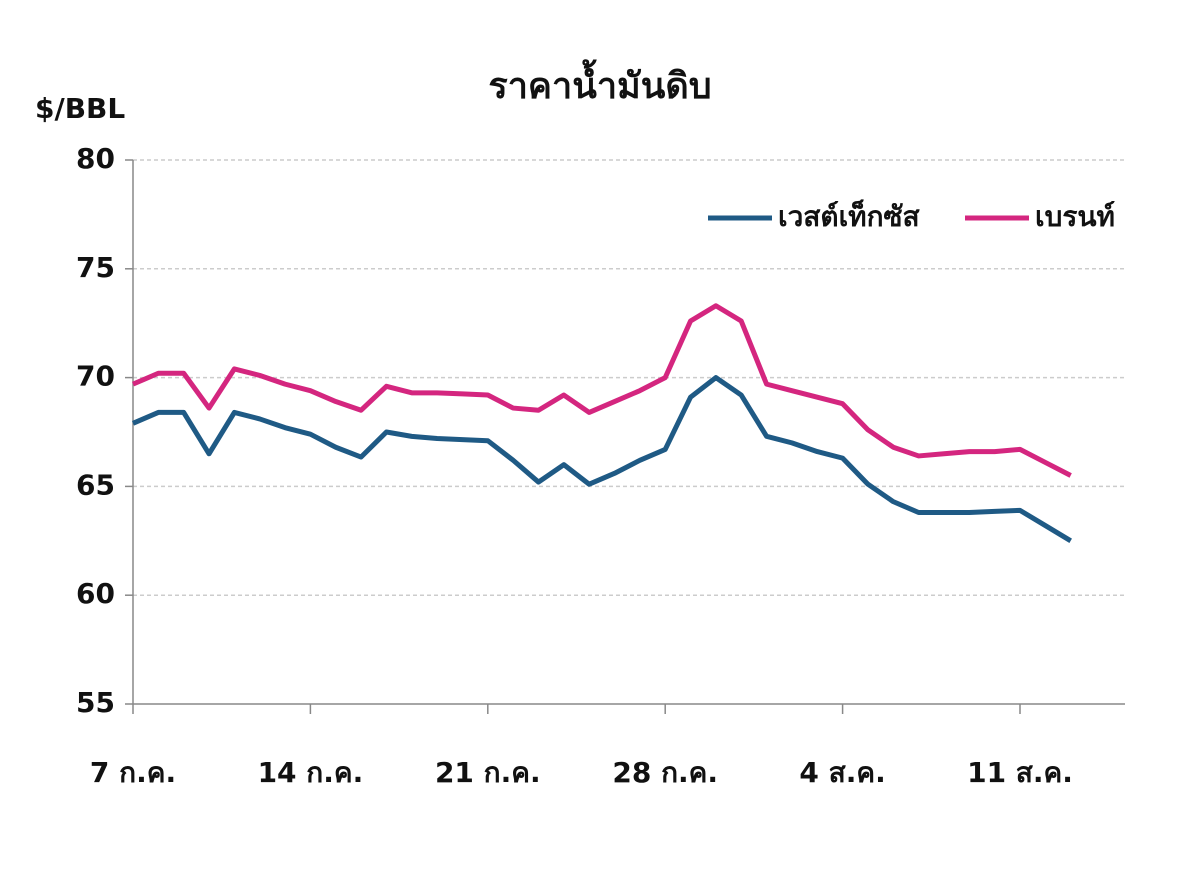 This screenshot has width=1200, height=875. What do you see at coordinates (311, 772) in the screenshot?
I see `x-tick-label: 14 ก.ค.` at bounding box center [311, 772].